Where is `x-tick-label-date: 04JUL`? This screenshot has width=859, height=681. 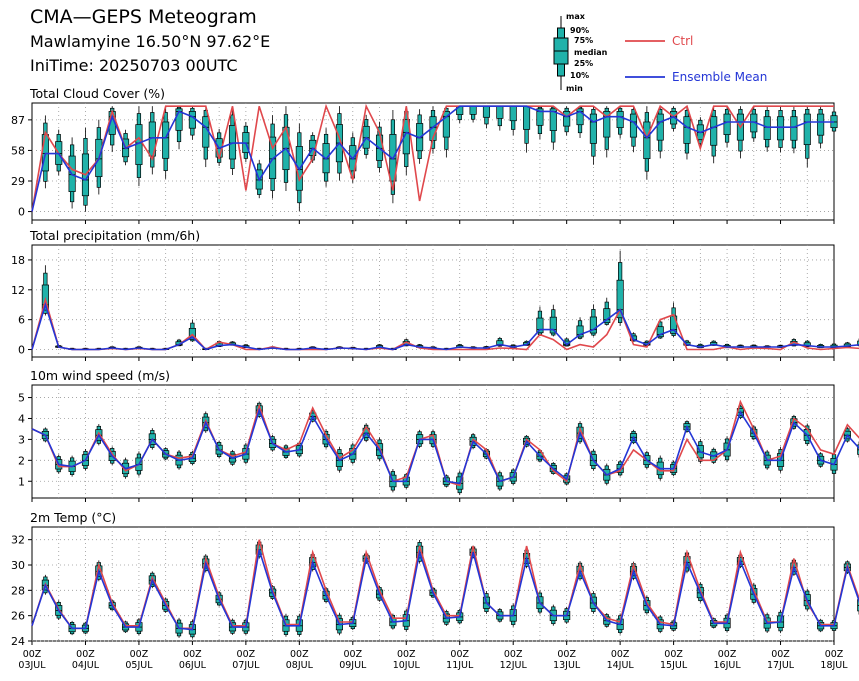 x-tick-label-date: 04JUL is located at coordinates (86, 665).